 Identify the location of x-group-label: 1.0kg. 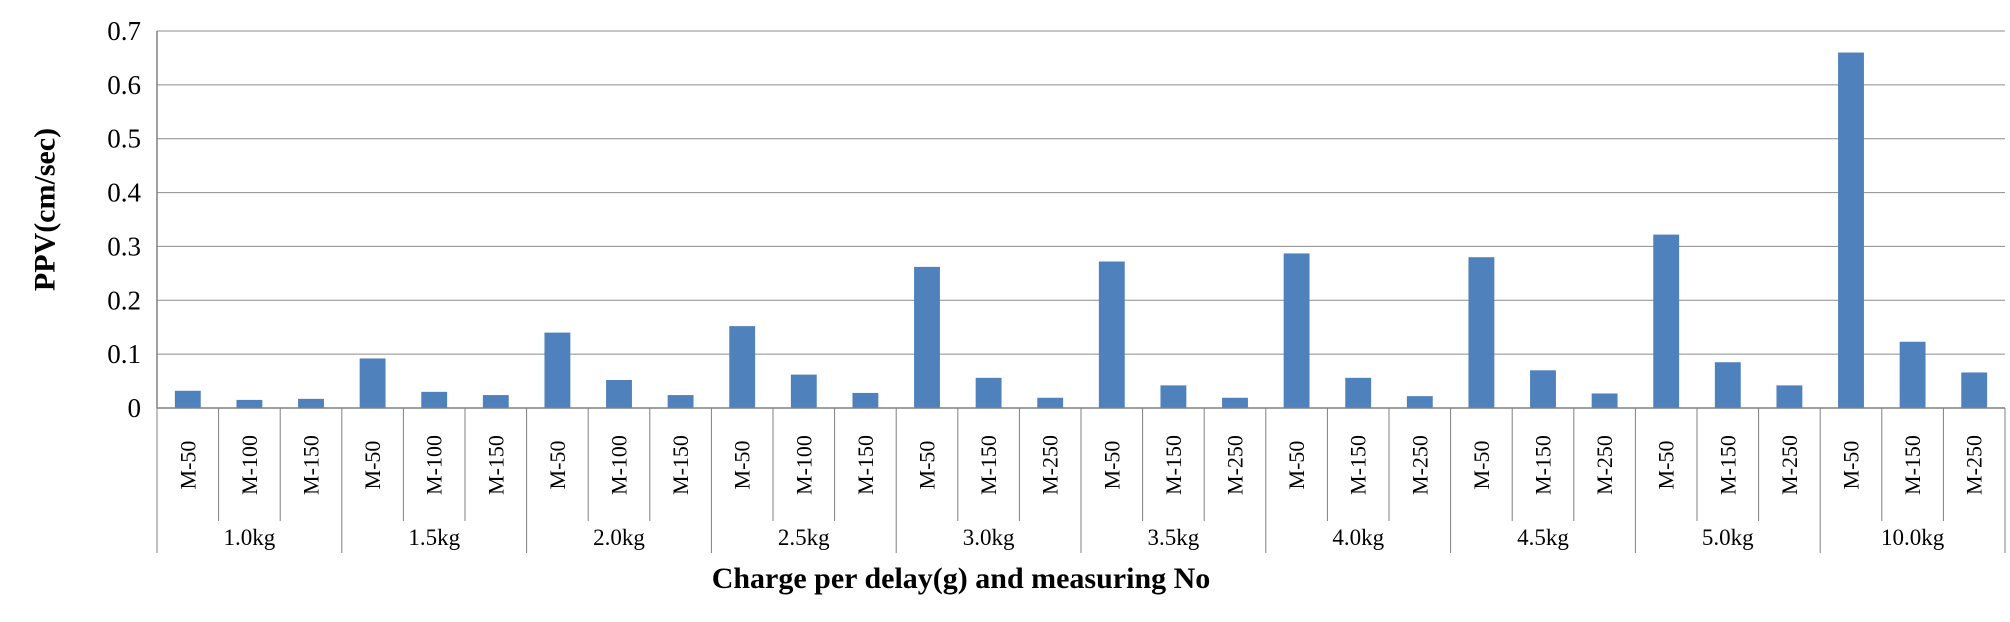
(250, 537).